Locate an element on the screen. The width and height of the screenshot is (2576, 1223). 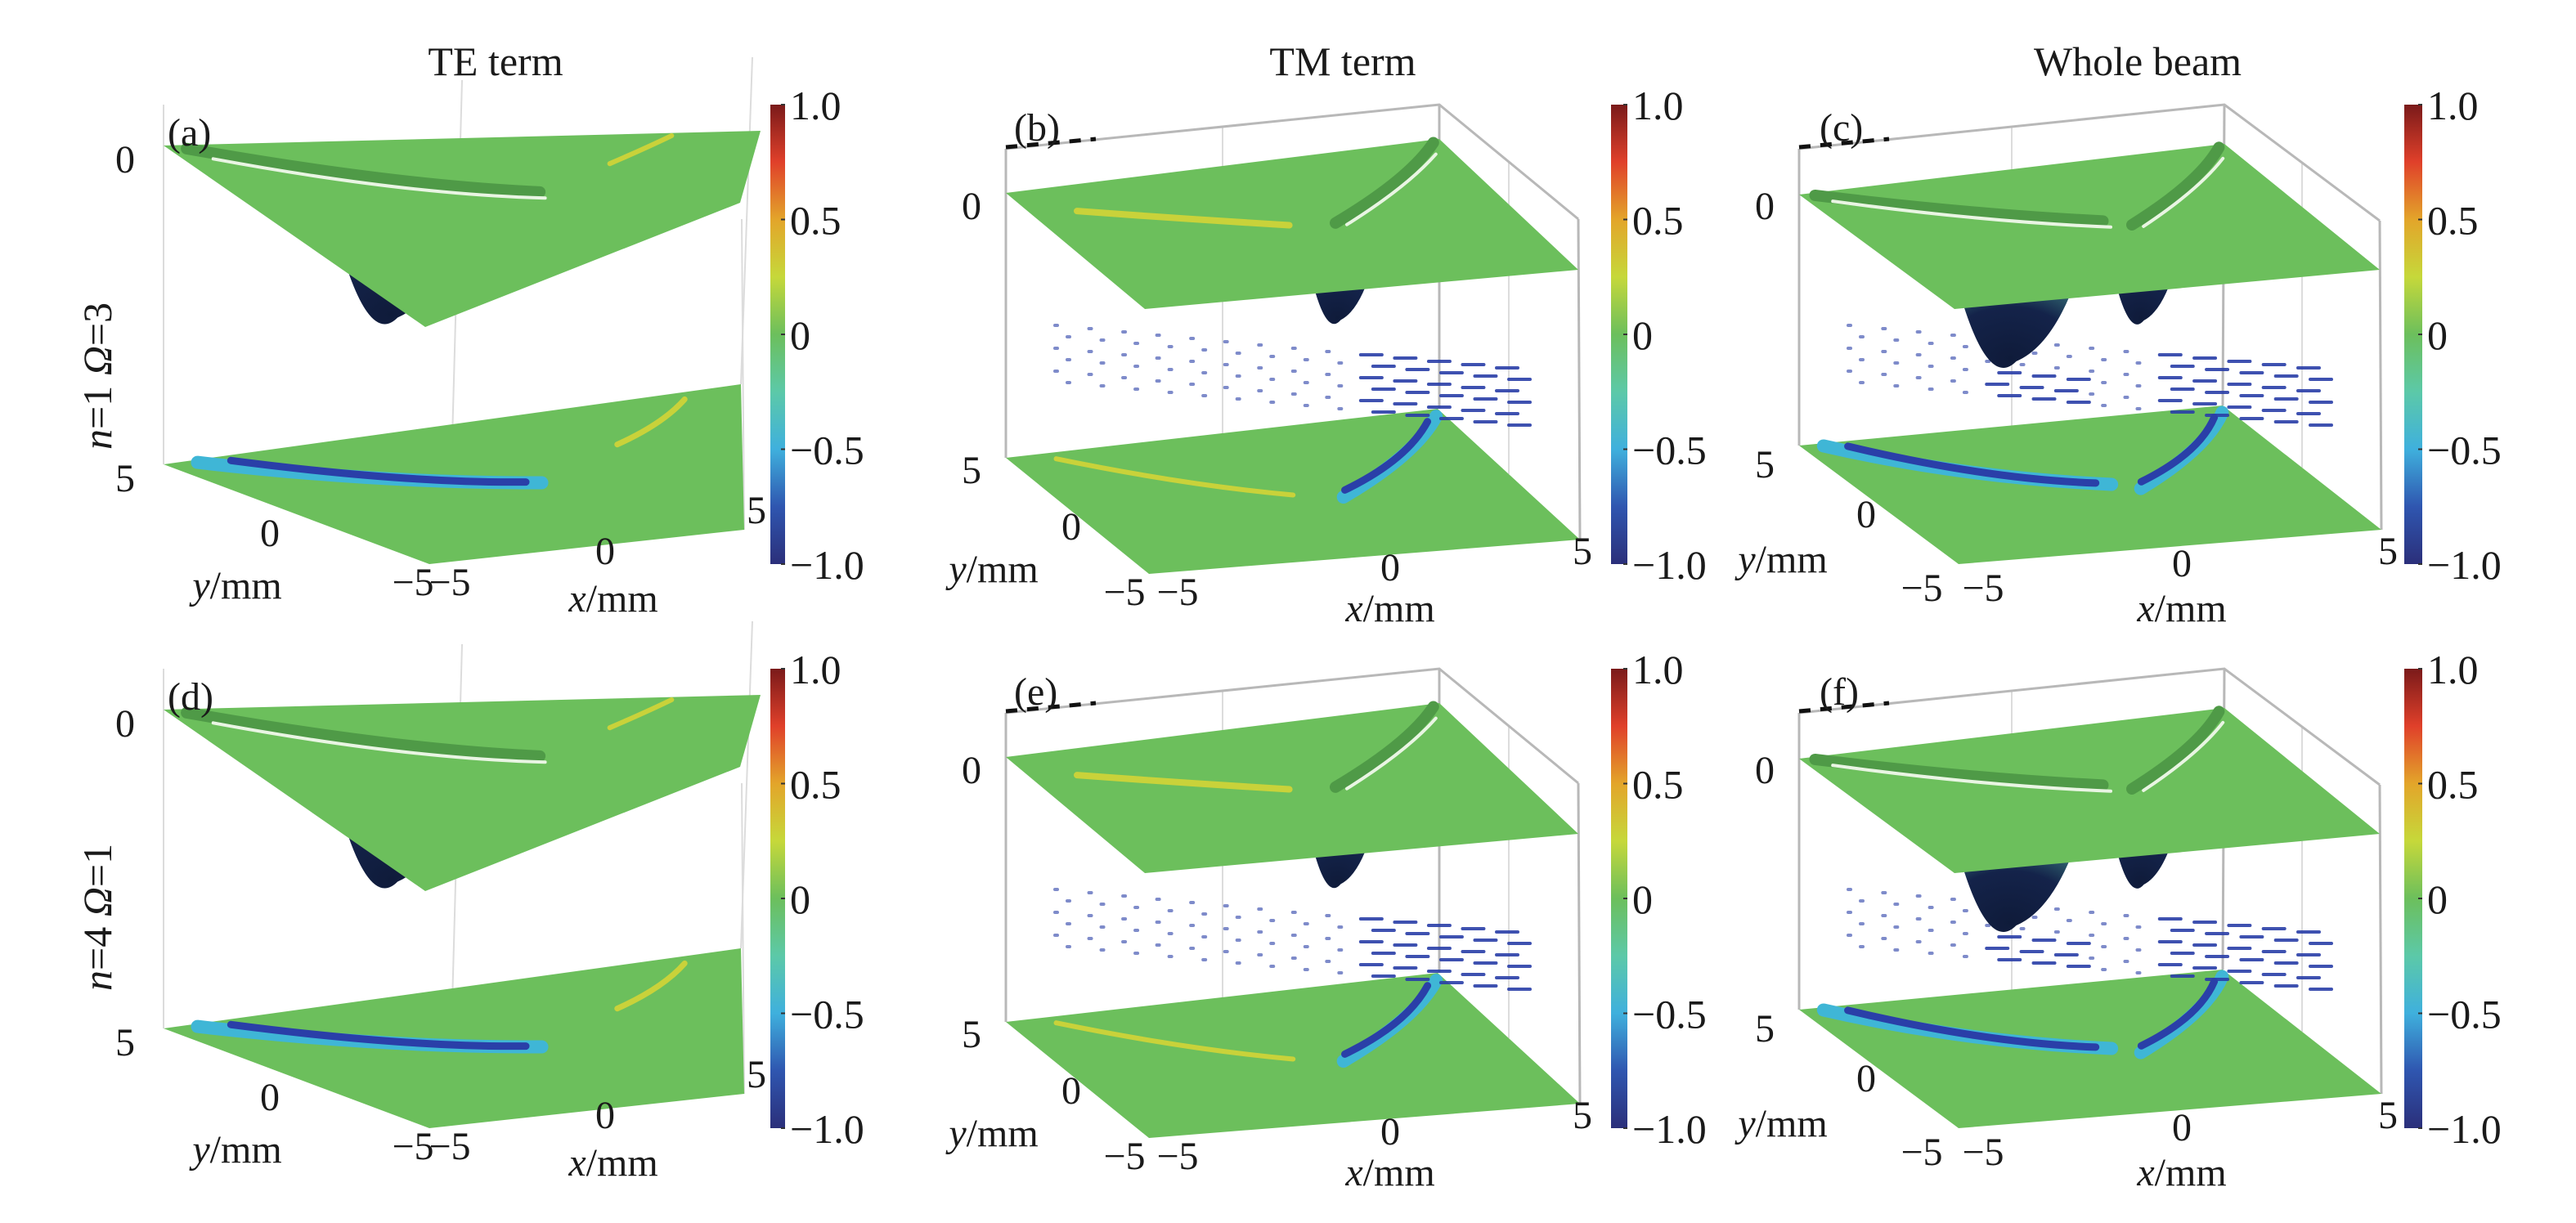
panel-f: 0 5 0 −5 y/mm −5 0 5 x/mm (f) 1.0 0.5 0 −0.5 −1.0 is located at coordinates (2118, 920).